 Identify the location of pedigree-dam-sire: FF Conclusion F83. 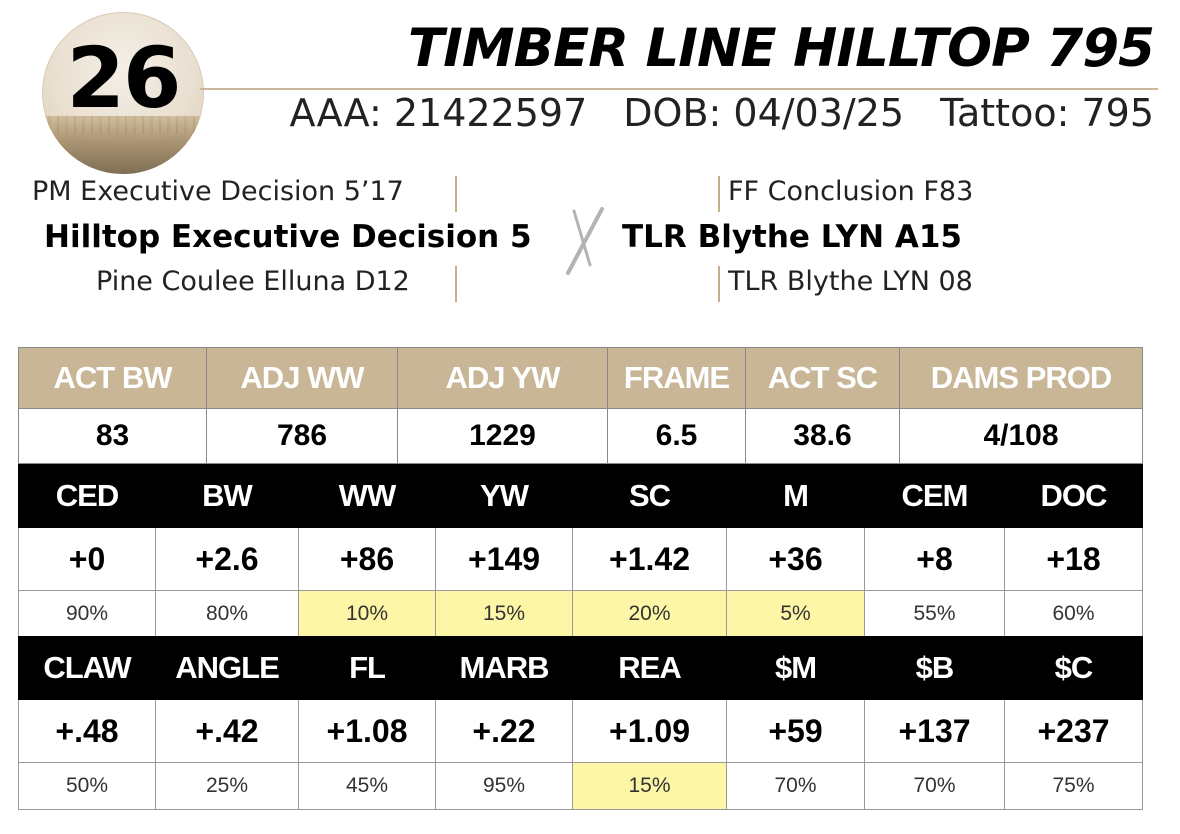
(851, 191).